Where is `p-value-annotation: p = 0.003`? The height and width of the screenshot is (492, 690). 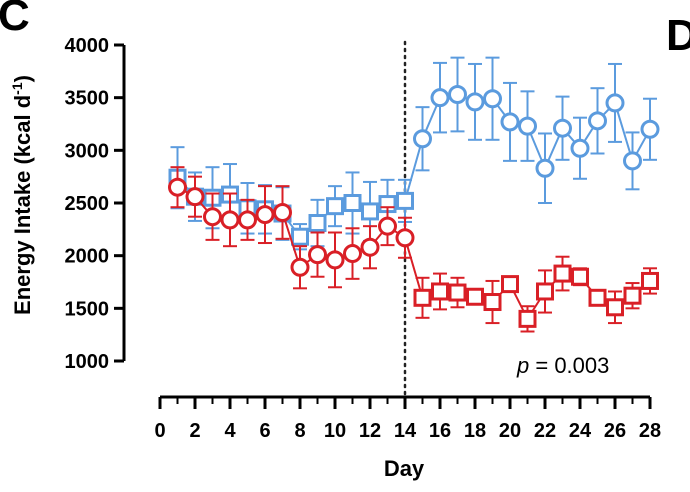 p-value-annotation: p = 0.003 is located at coordinates (562, 365).